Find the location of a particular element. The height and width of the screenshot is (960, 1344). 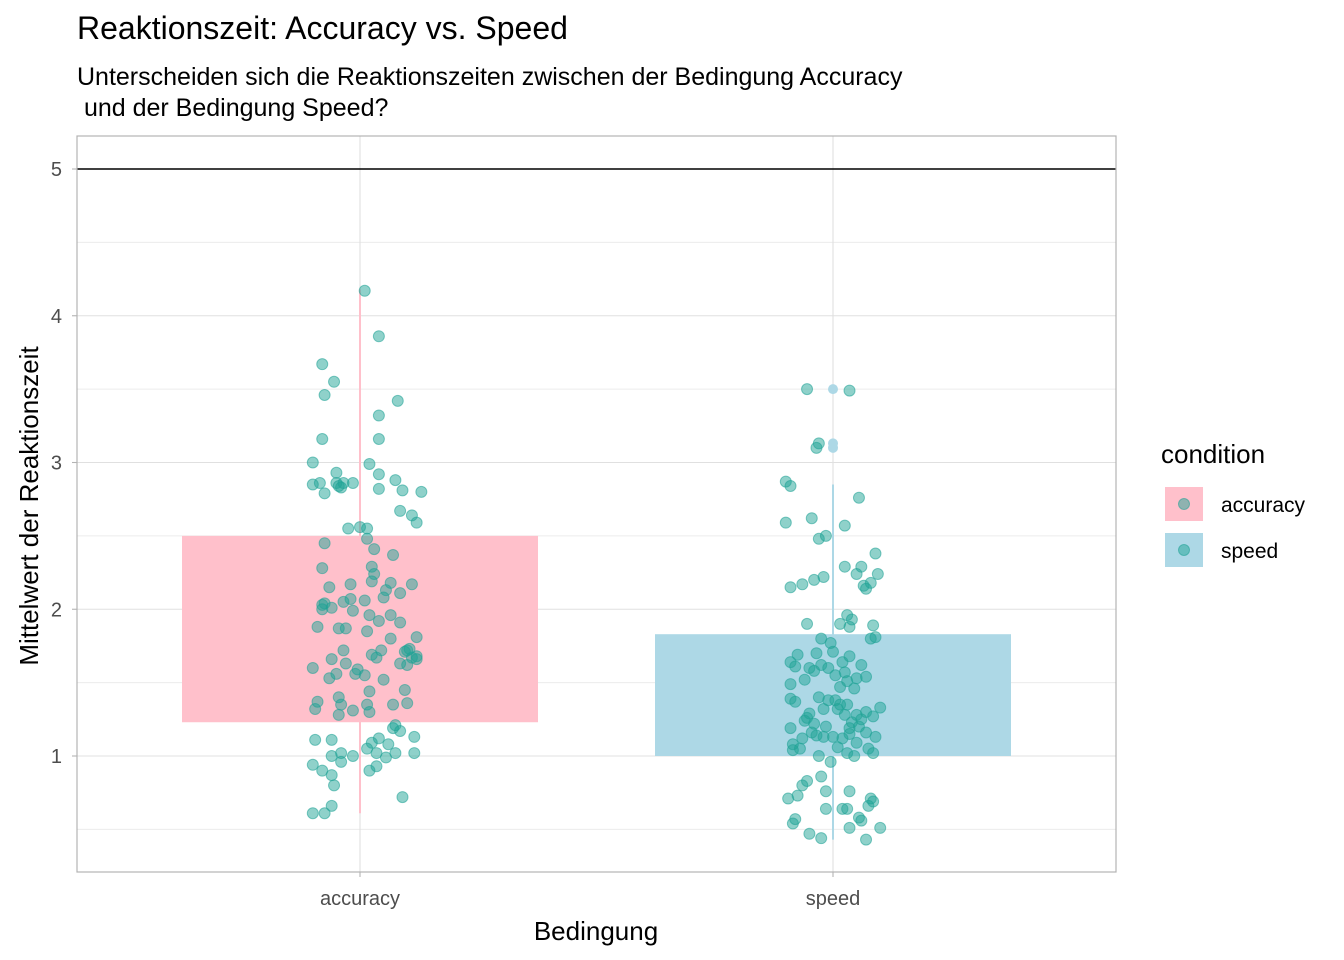

y-axis-title: Mittelwert der Reaktionszeit is located at coordinates (29, 506).